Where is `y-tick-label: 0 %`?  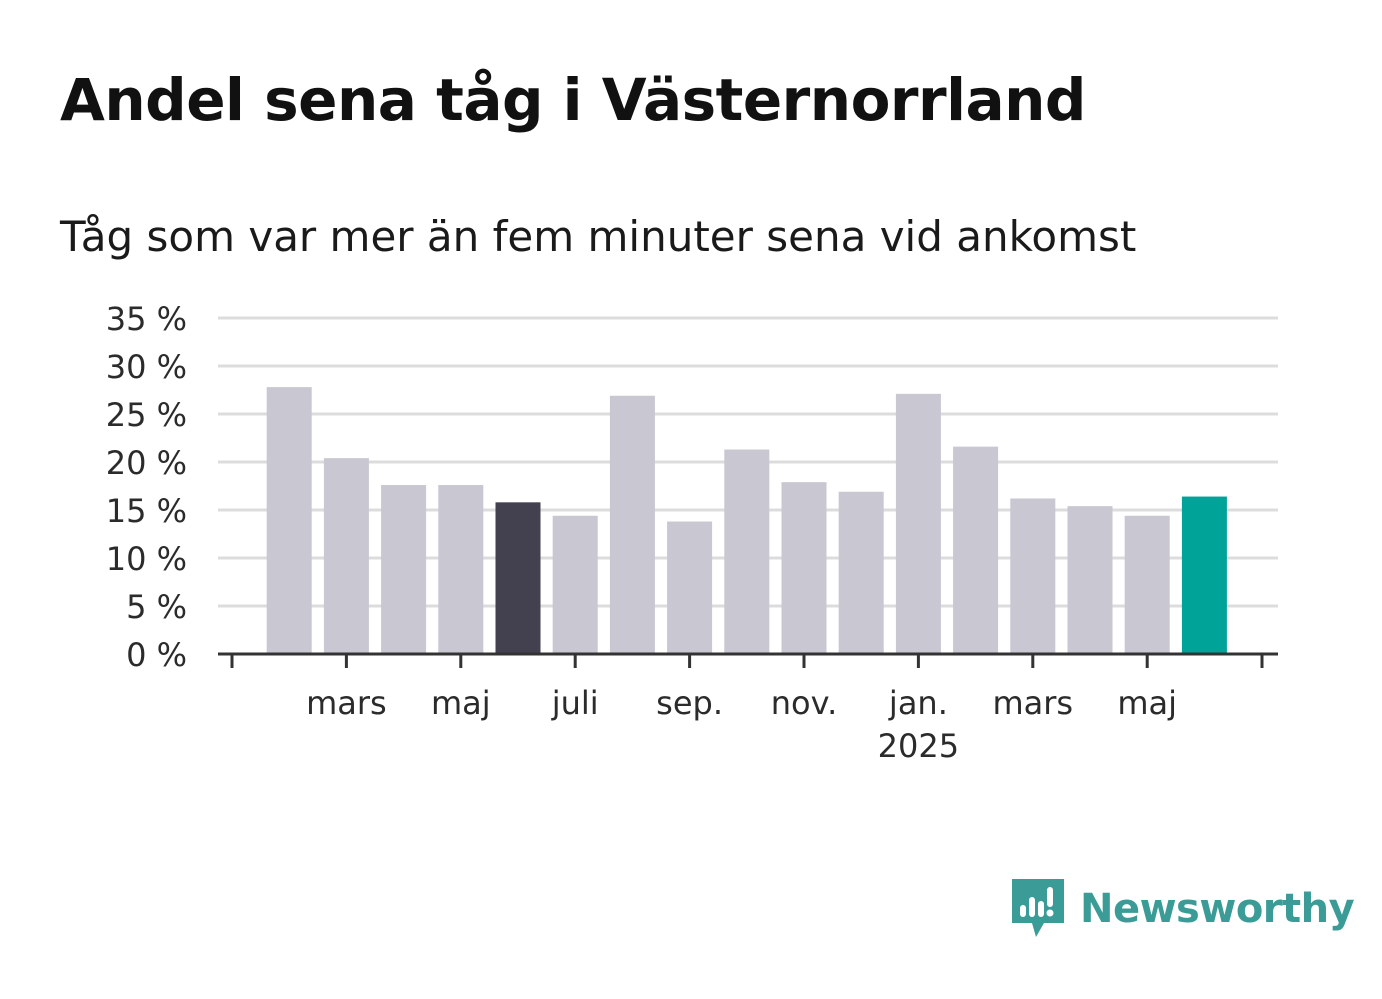 y-tick-label: 0 % is located at coordinates (156, 655).